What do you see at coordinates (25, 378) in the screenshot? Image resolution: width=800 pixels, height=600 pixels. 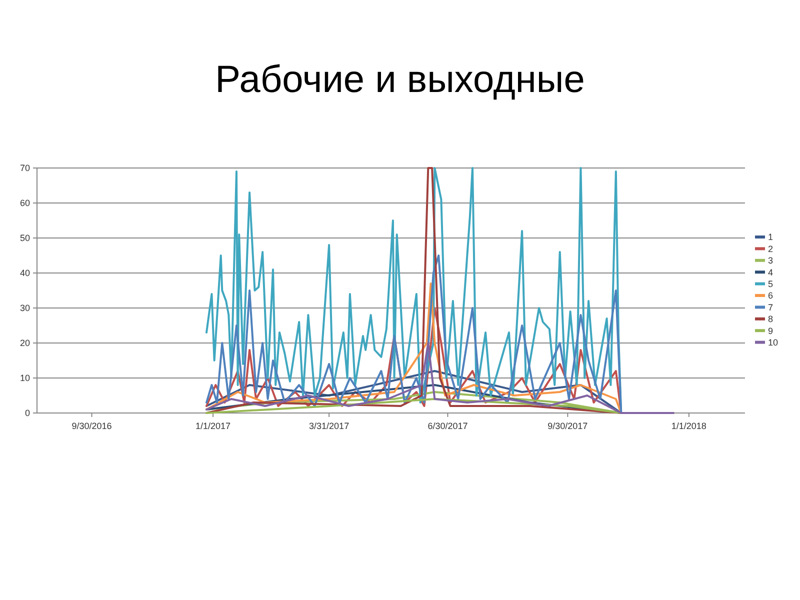 I see `y-tick-label: 10` at bounding box center [25, 378].